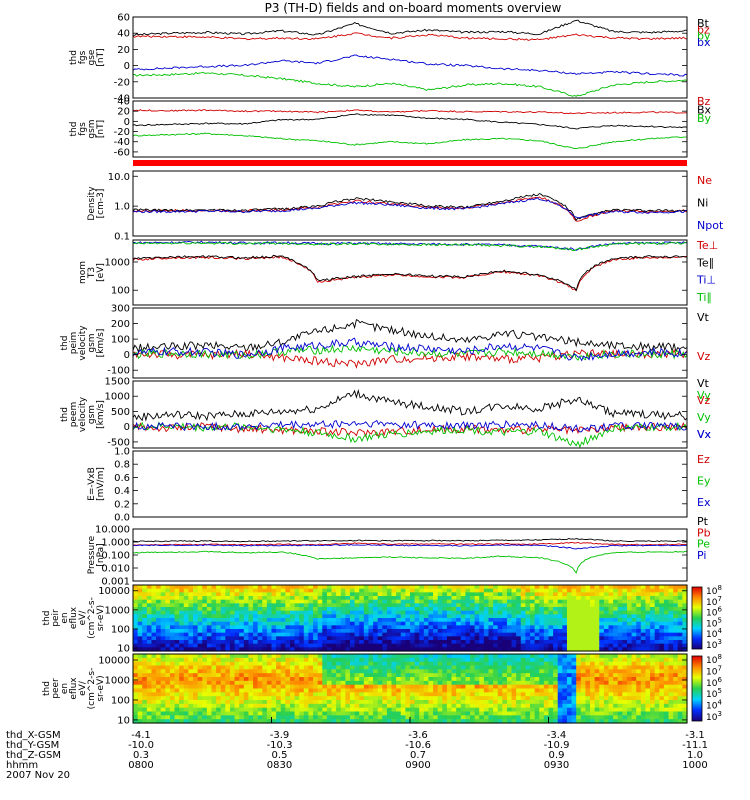  Describe the element at coordinates (714, 644) in the screenshot. I see `colorbar-label: 103` at that location.